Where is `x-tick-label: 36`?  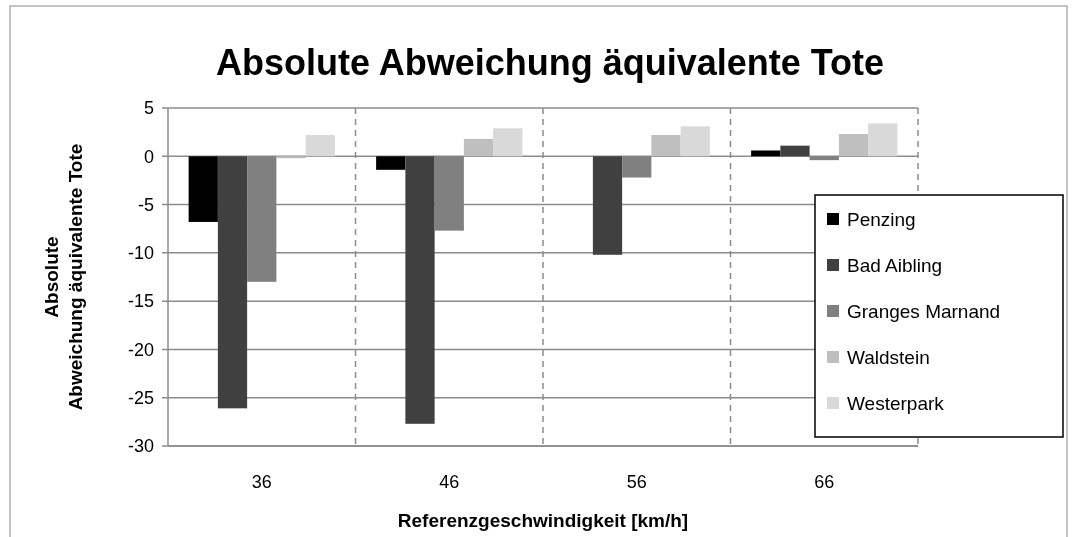 x-tick-label: 36 is located at coordinates (261, 482).